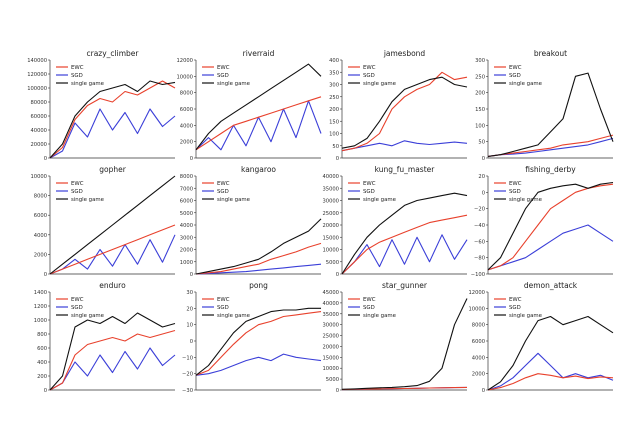 The image size is (640, 426). Describe the element at coordinates (330, 293) in the screenshot. I see `y-tick-label: 45000` at that location.